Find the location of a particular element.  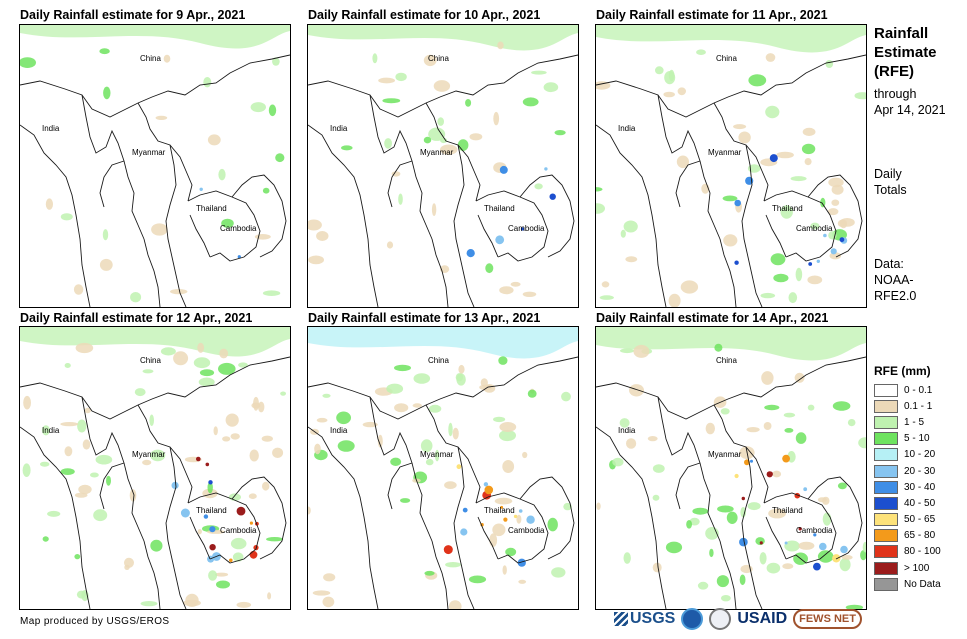

agency-logos: USGS USAID FEWS NET is located at coordinates (738, 619).